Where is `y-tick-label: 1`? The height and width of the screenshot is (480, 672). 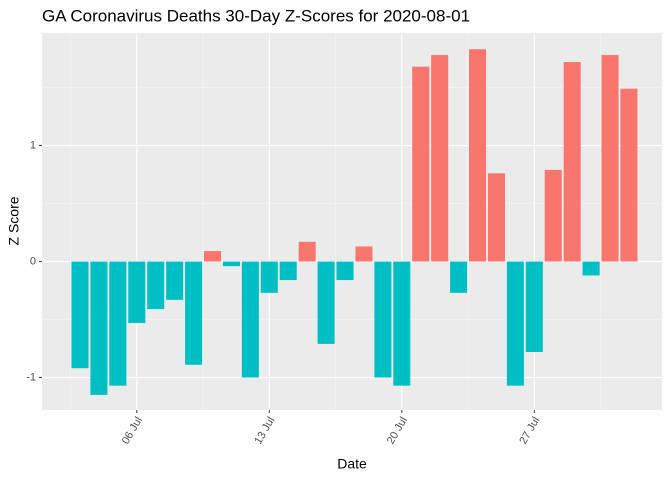 y-tick-label: 1 is located at coordinates (33, 145).